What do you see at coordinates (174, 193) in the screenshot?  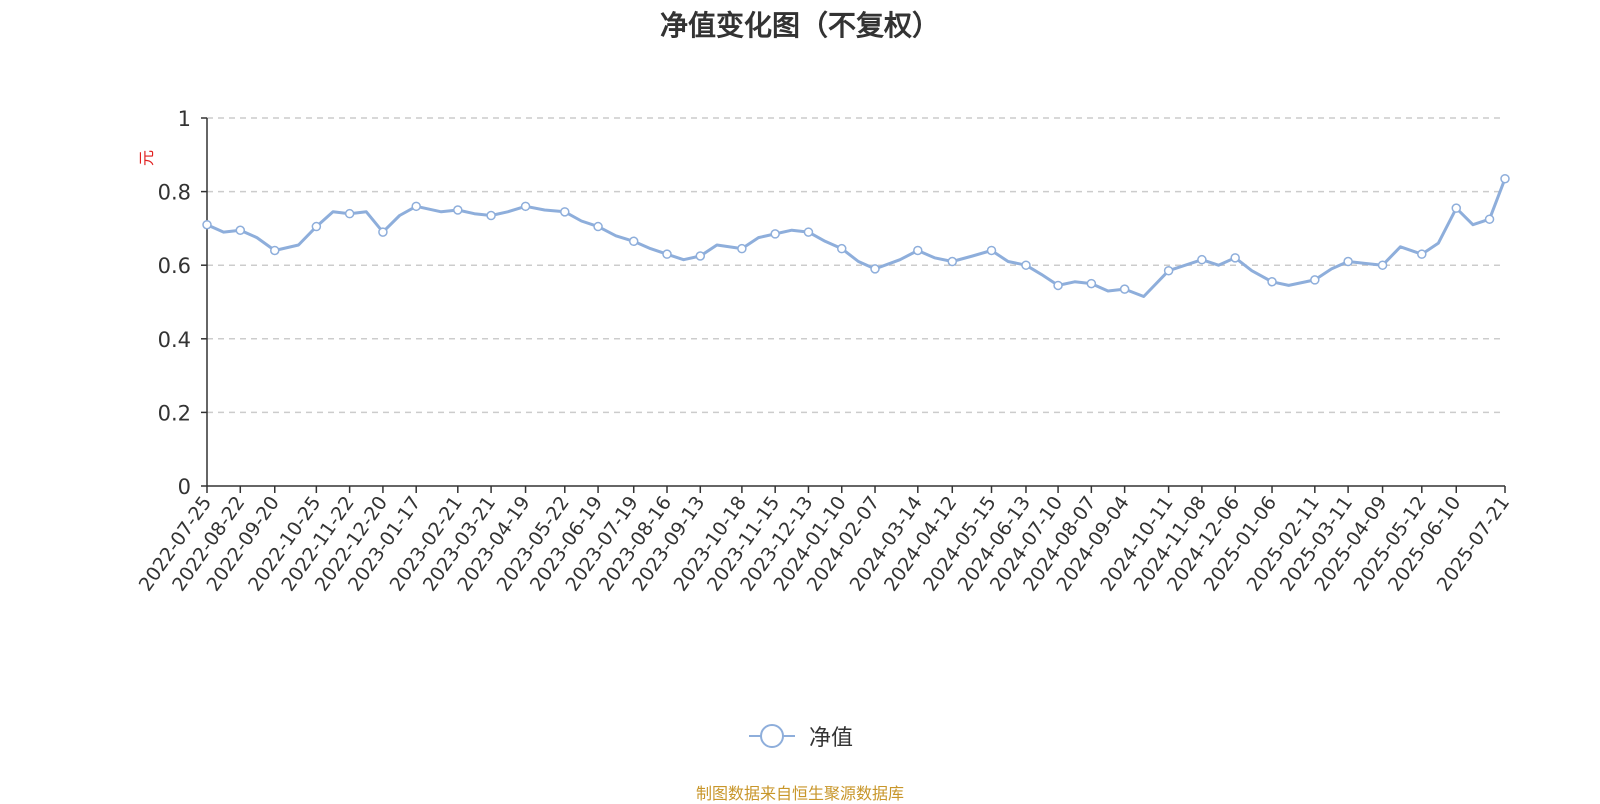 I see `y-tick-label: 0.8` at bounding box center [174, 193].